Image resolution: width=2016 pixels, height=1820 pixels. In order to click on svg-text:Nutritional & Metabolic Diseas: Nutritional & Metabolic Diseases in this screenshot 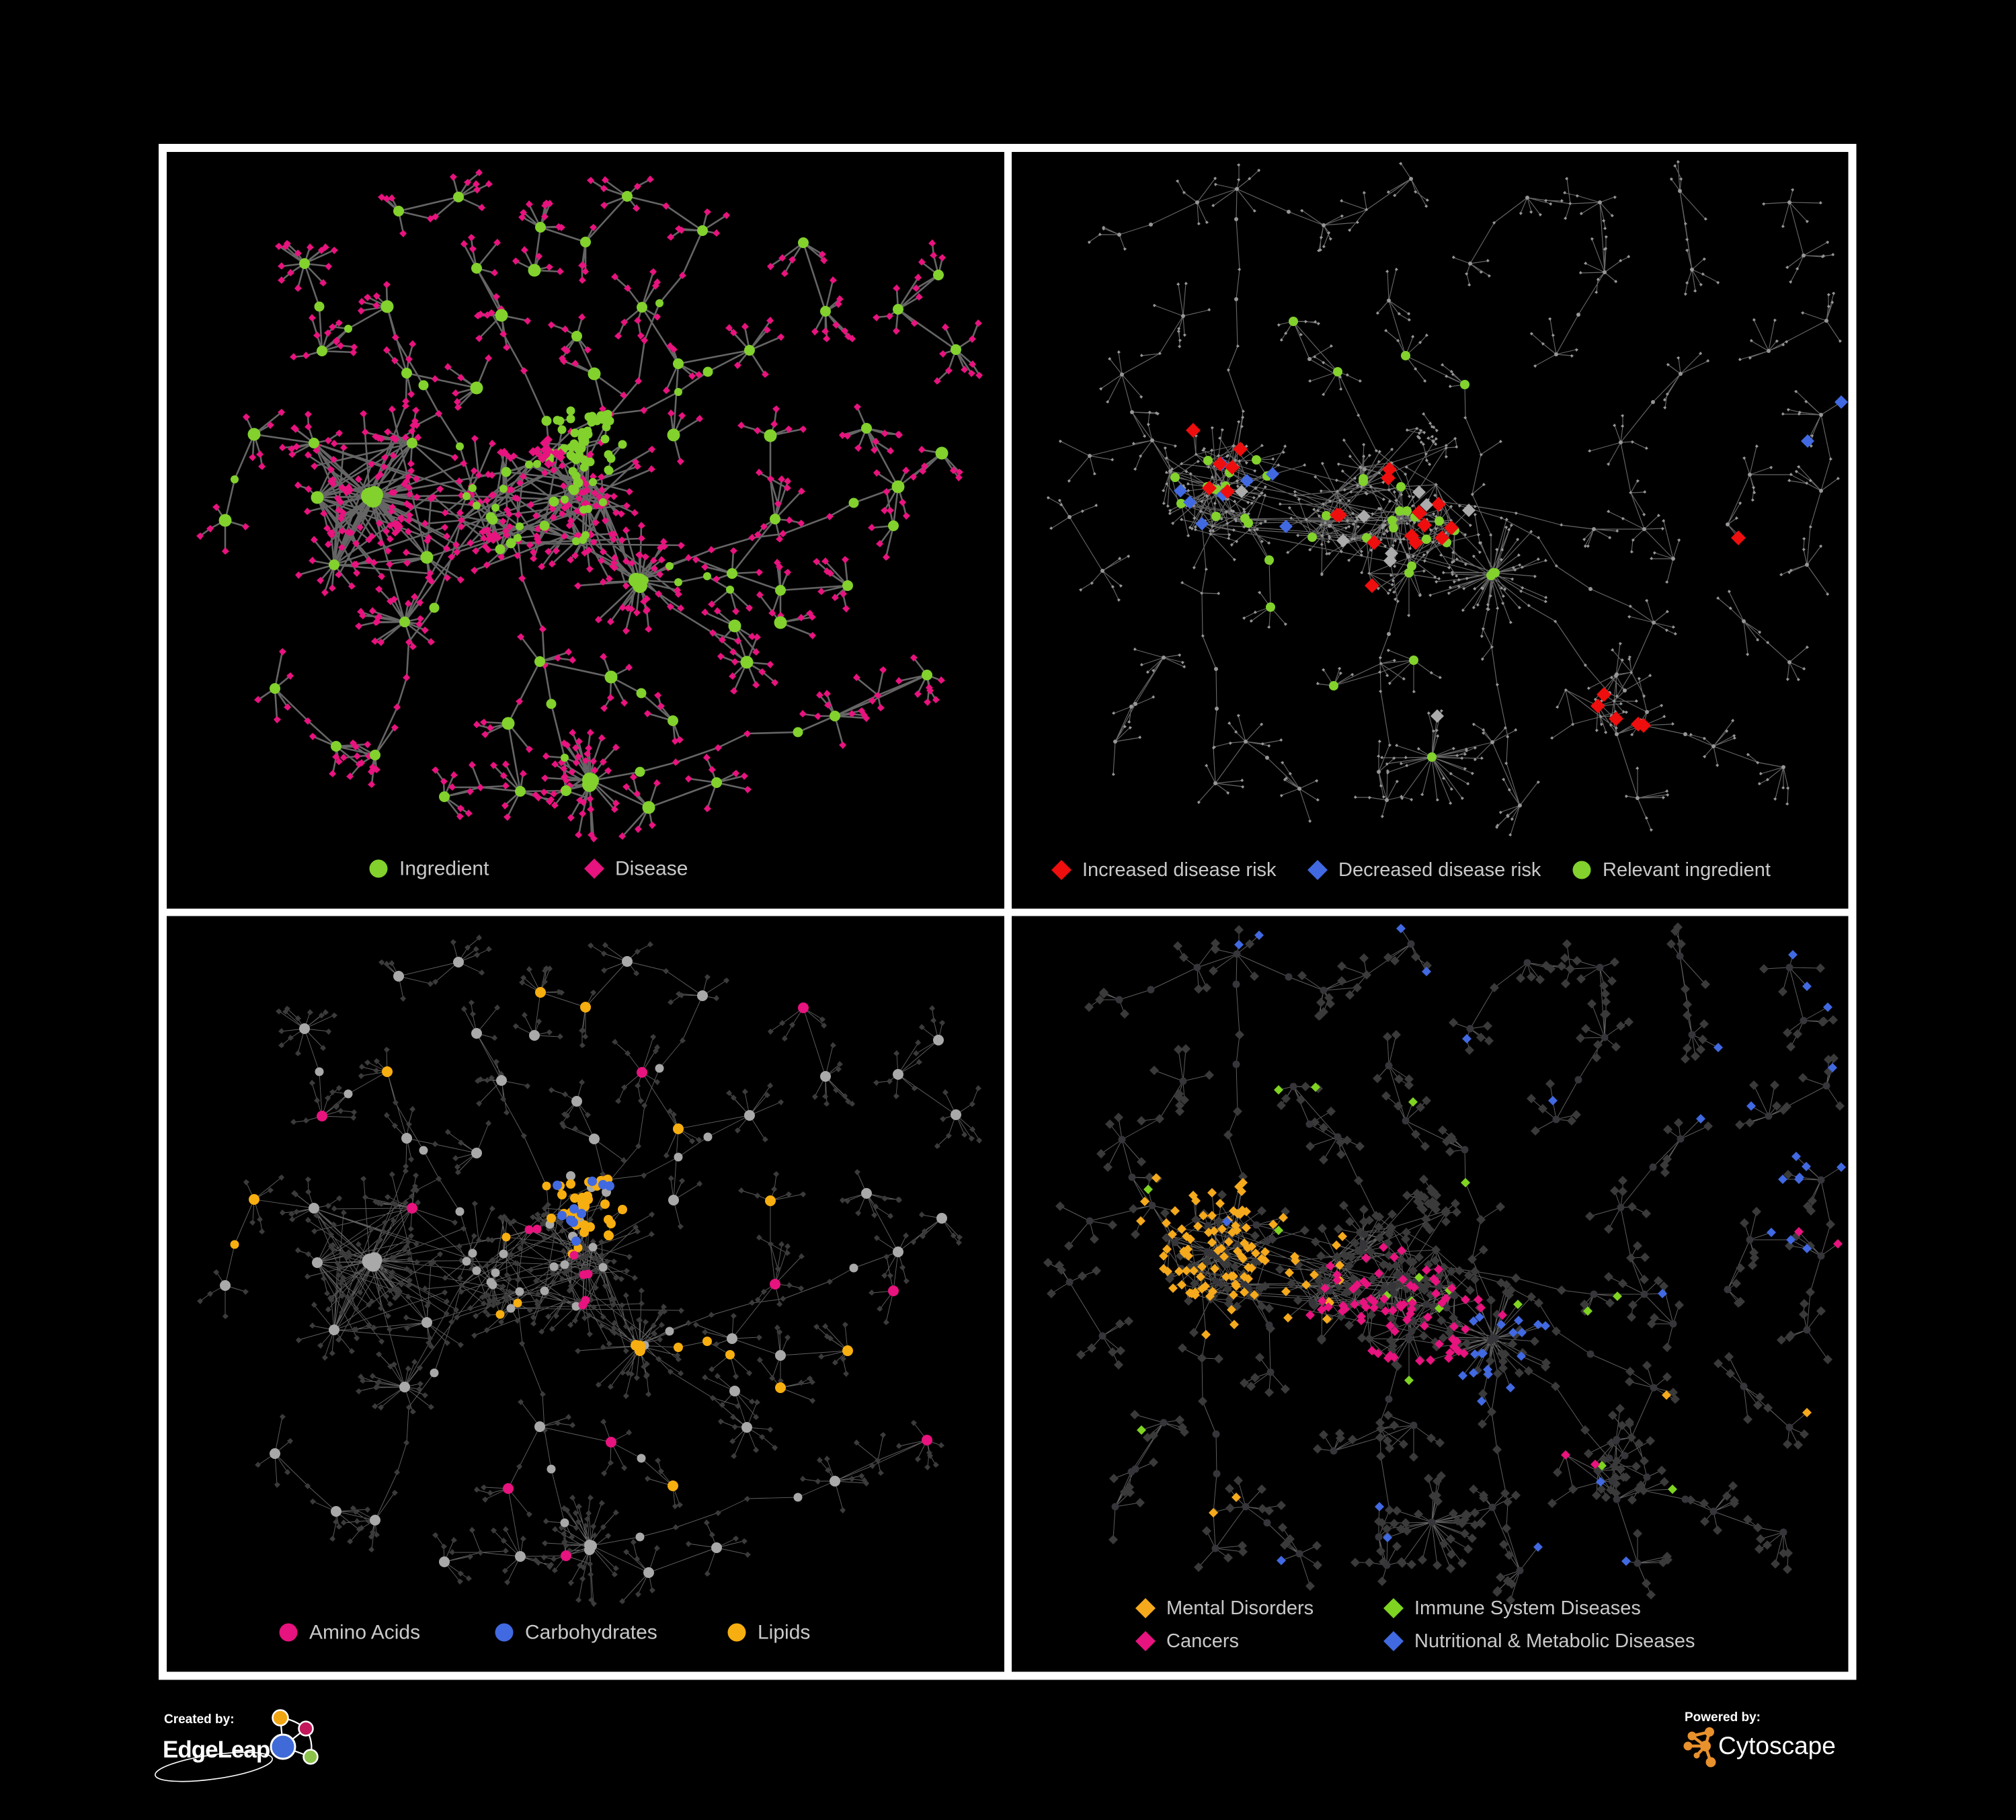, I will do `click(1554, 1641)`.